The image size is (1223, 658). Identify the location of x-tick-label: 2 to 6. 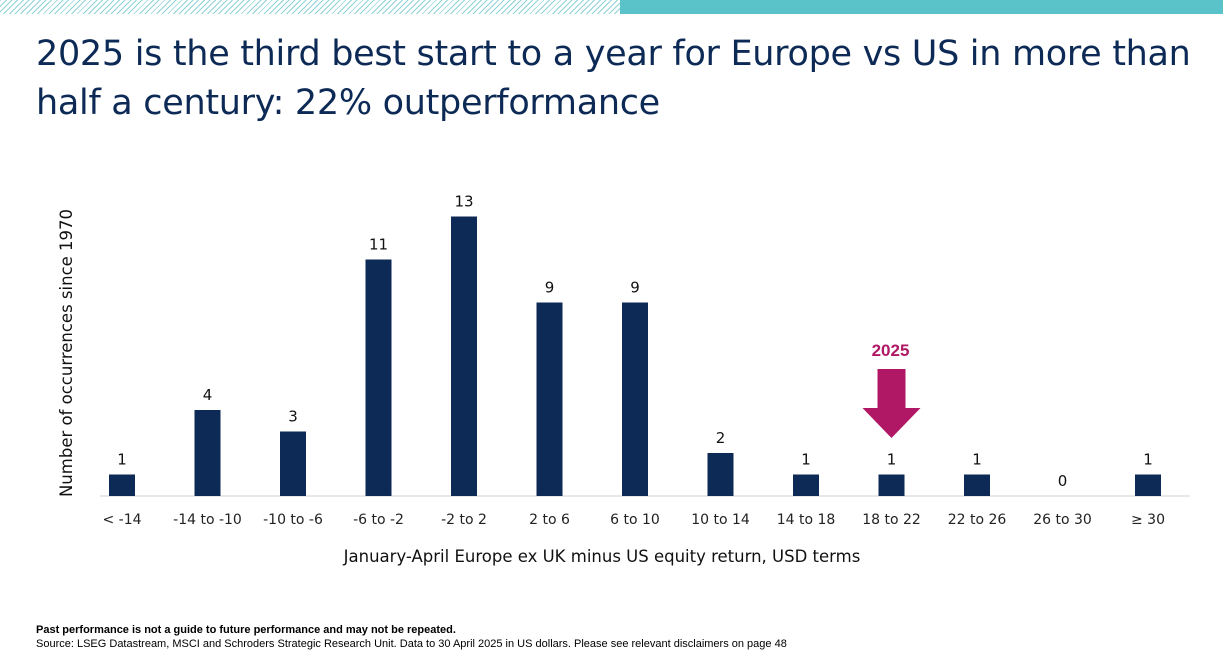
(549, 520).